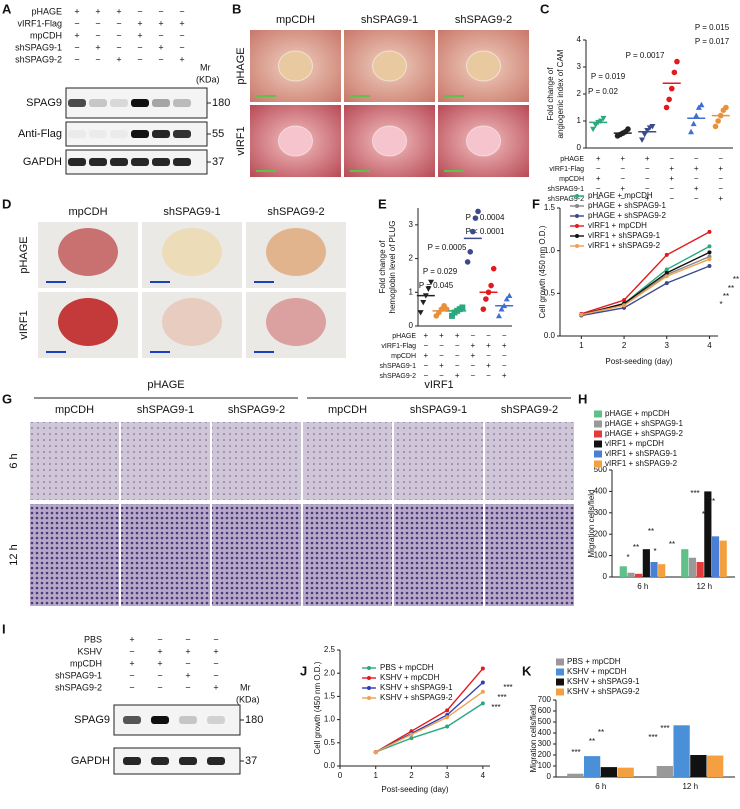 The image size is (740, 809). What do you see at coordinates (14, 460) in the screenshot?
I see `row-label: 6 h` at bounding box center [14, 460].